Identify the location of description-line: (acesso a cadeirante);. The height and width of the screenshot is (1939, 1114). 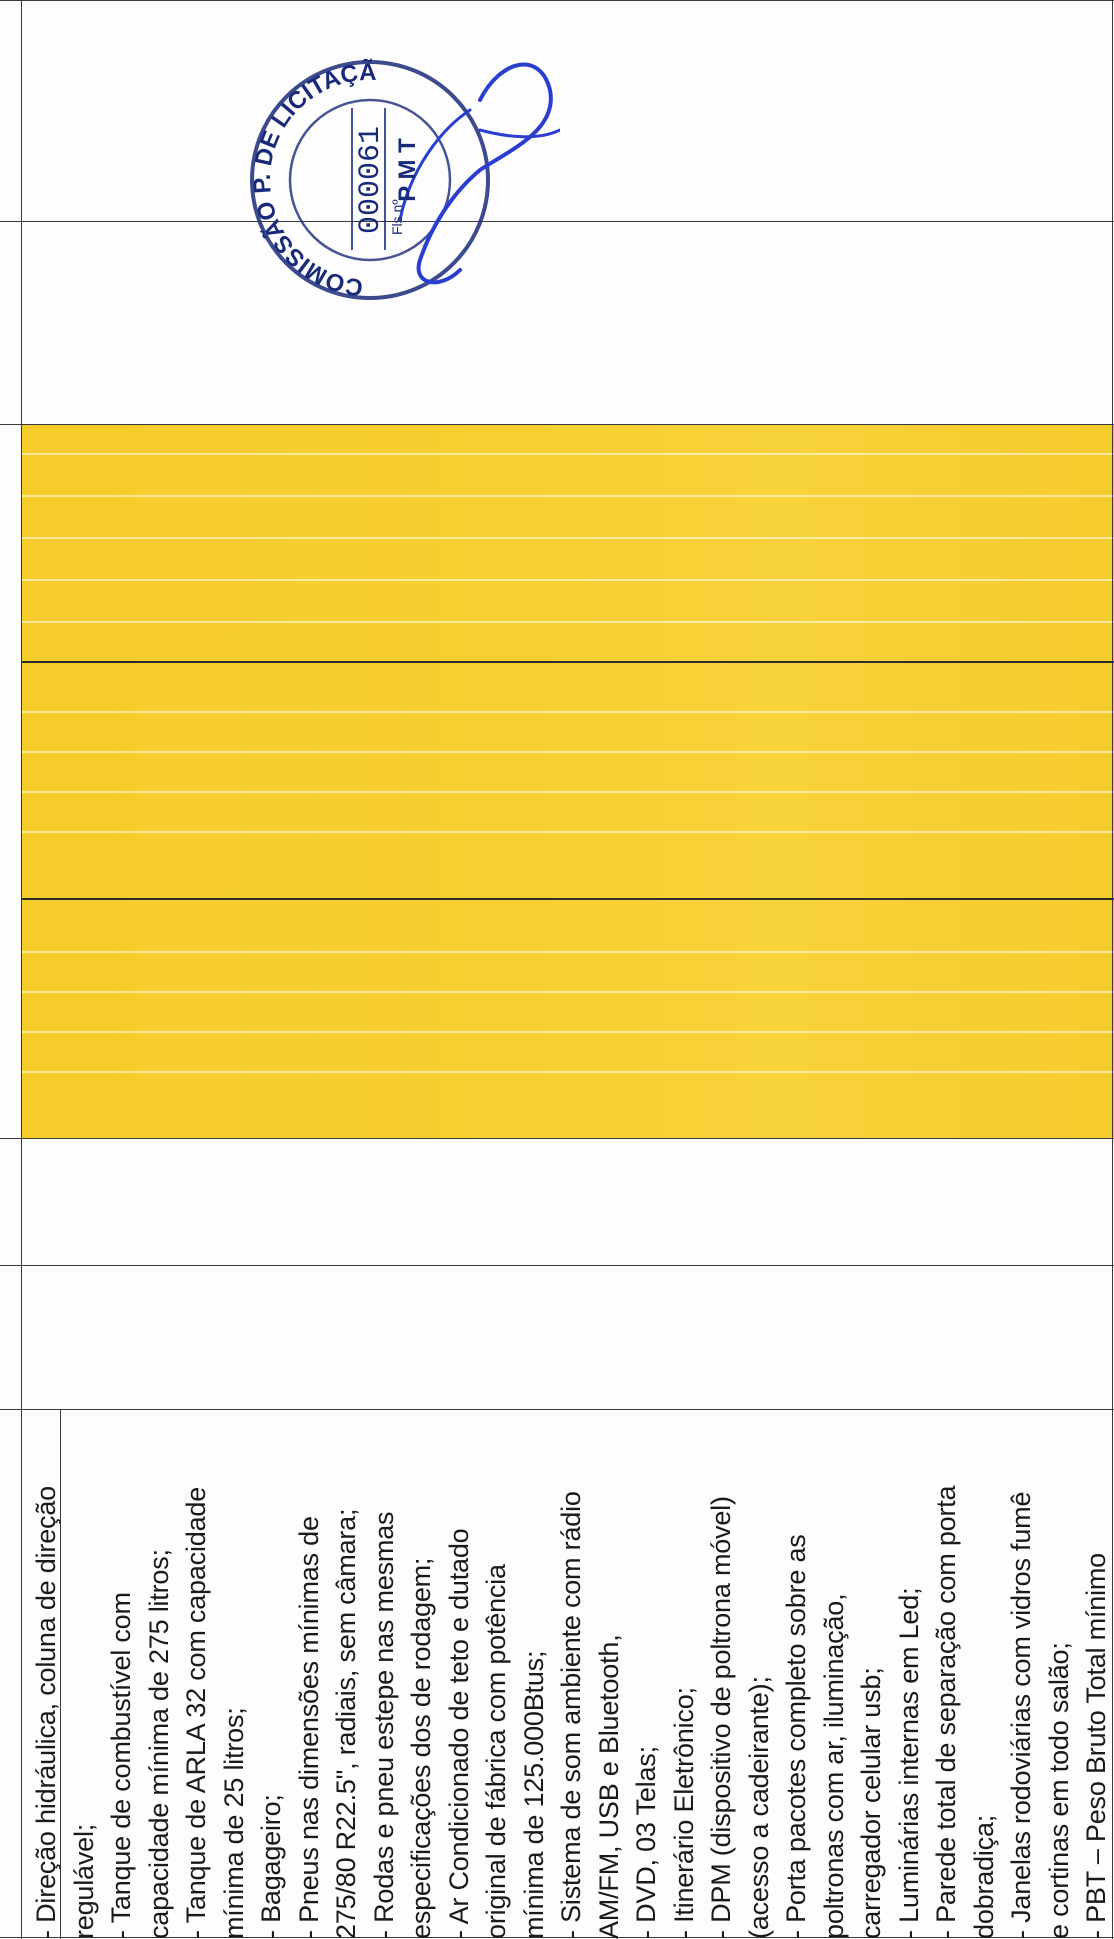
(758, 1807).